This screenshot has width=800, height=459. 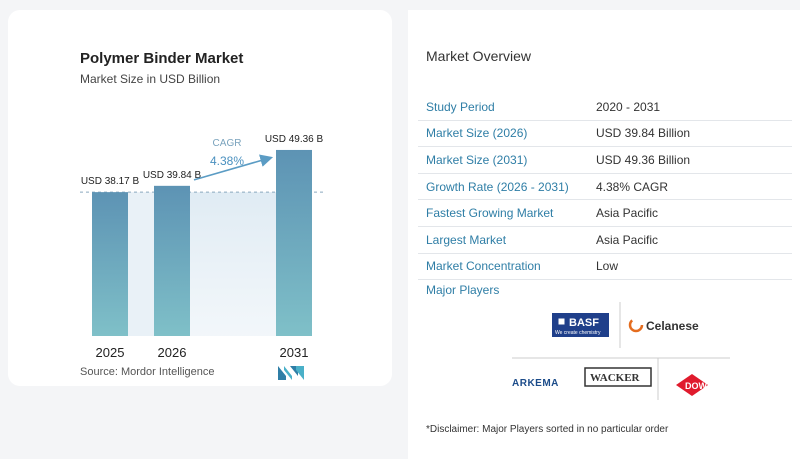 I want to click on chart-title: Polymer Binder Market, so click(x=162, y=58).